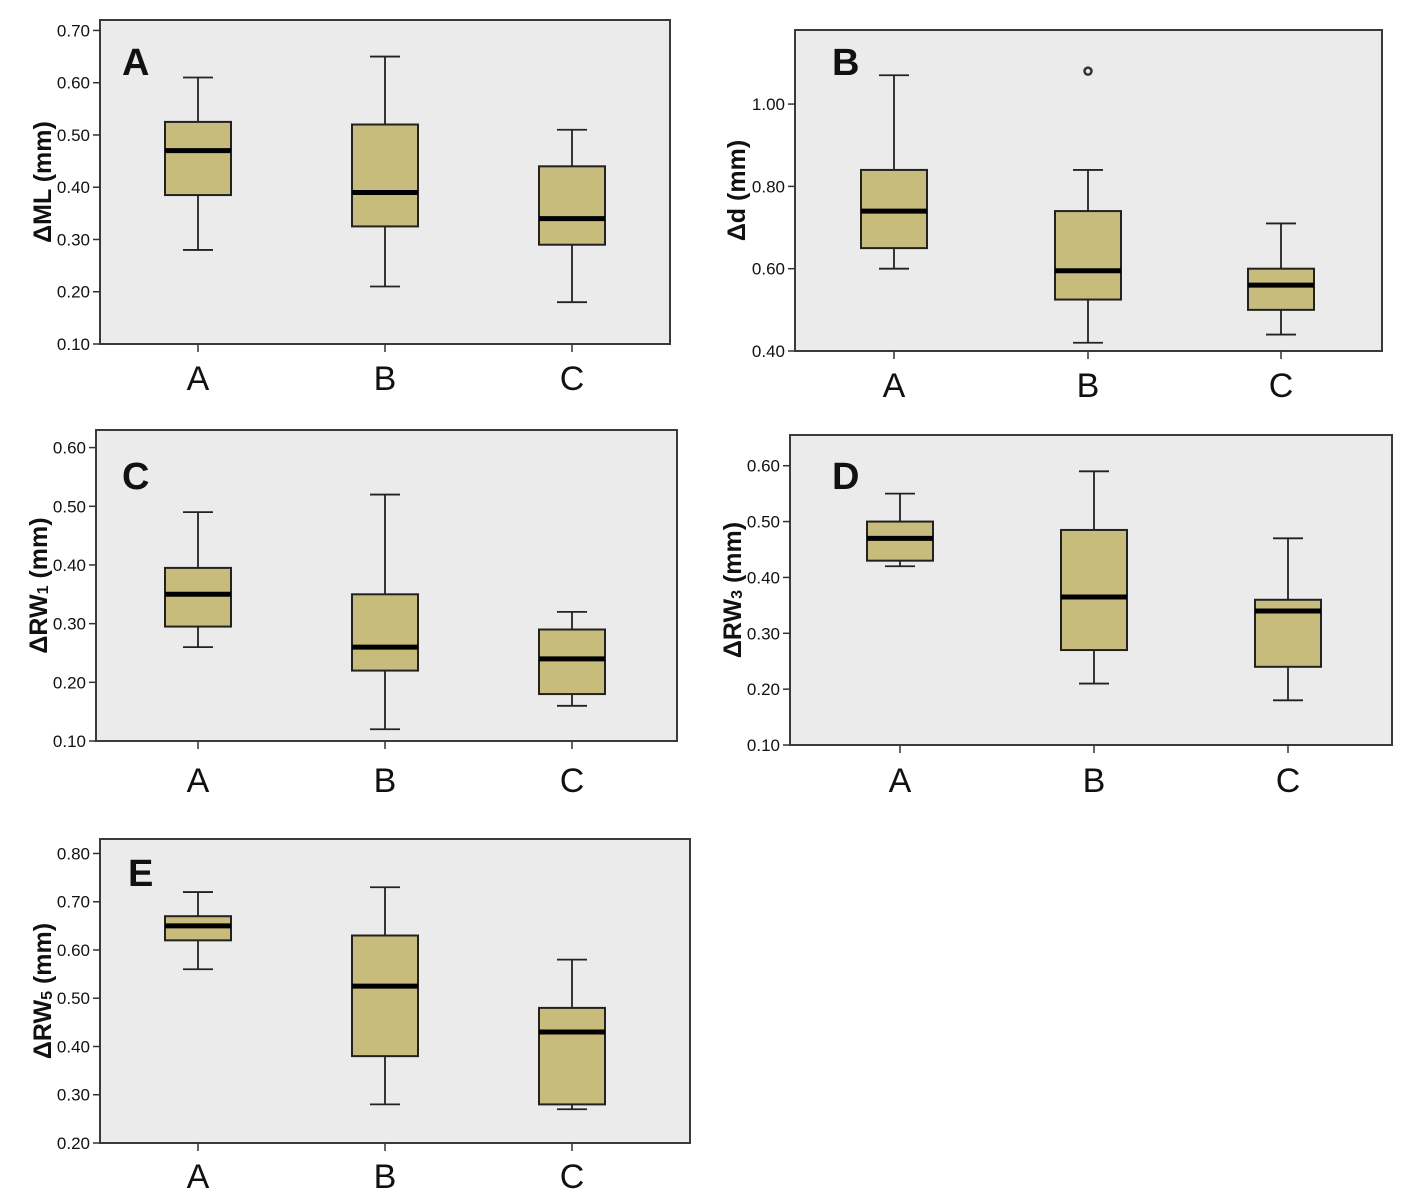  I want to click on y-axis-title: ΔRW1 (mm), so click(39, 585).